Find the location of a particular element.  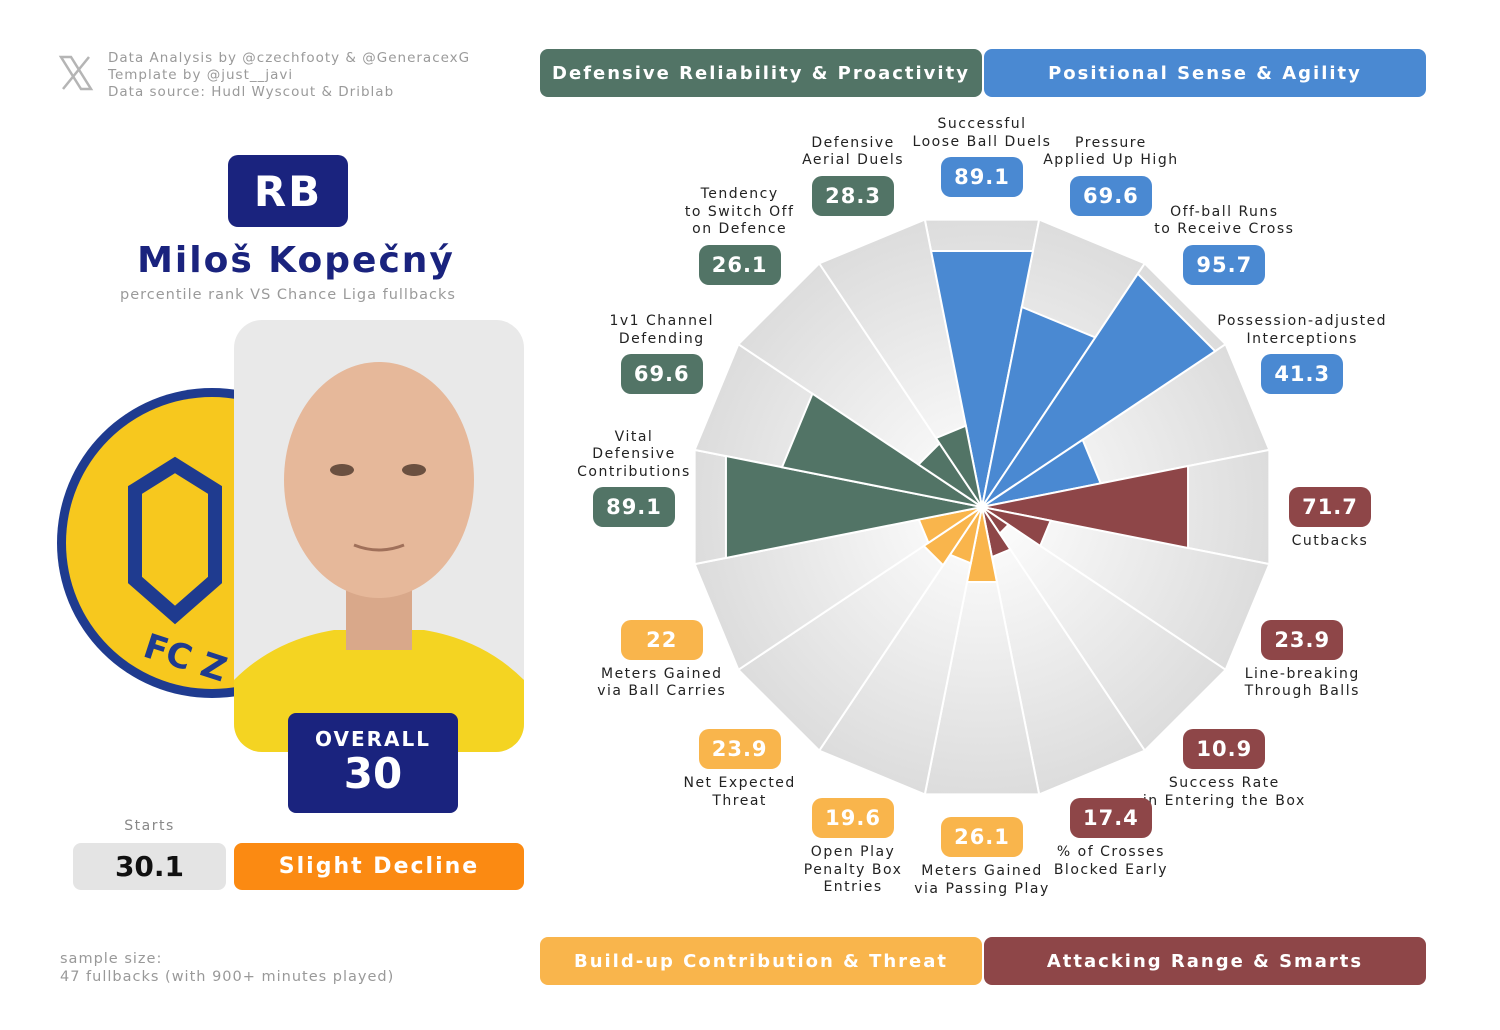

category-label: Off-ball Runs to Receive Cross is located at coordinates (1224, 220).